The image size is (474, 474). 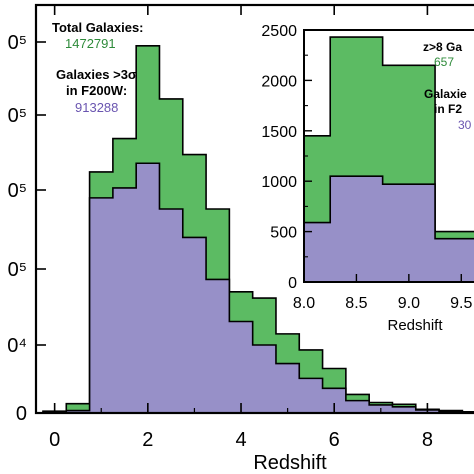 What do you see at coordinates (415, 325) in the screenshot?
I see `inset-x-axis-label: Redshift` at bounding box center [415, 325].